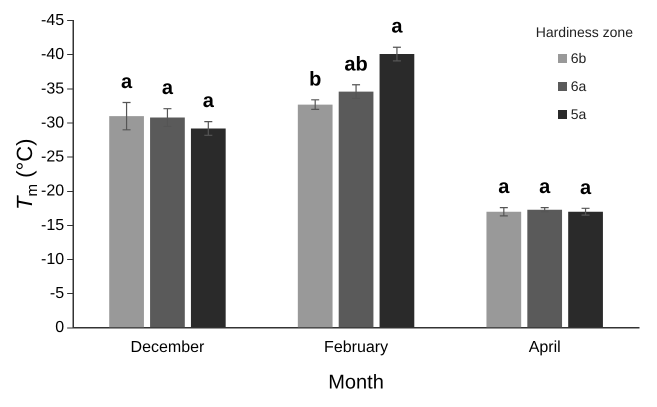 Image resolution: width=657 pixels, height=407 pixels. Describe the element at coordinates (315, 79) in the screenshot. I see `annotation: b` at that location.